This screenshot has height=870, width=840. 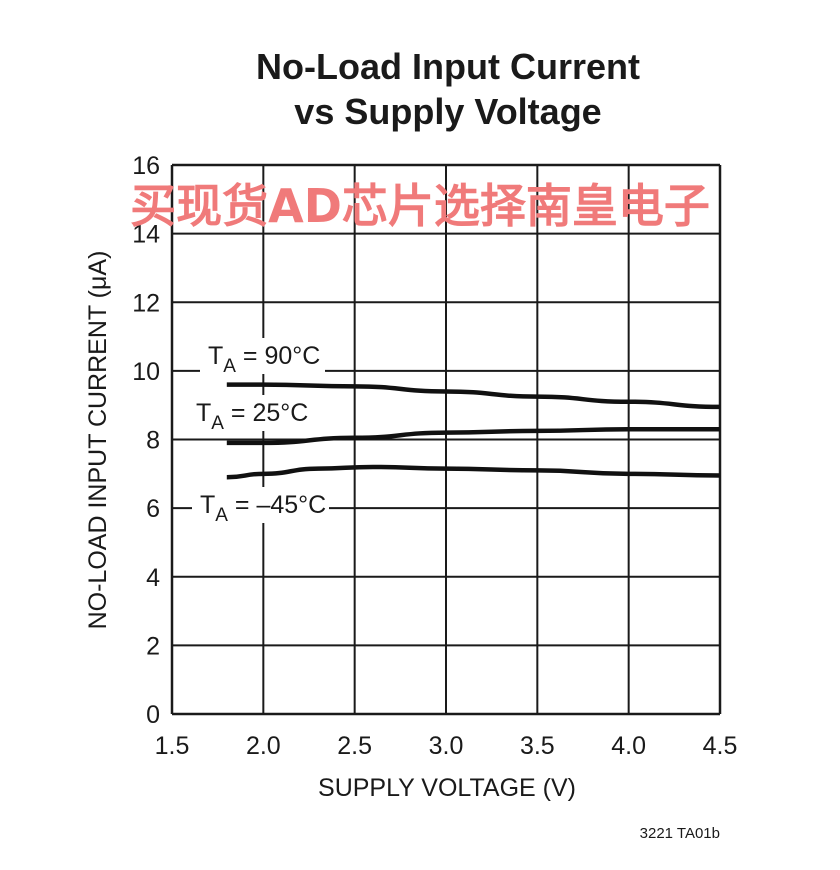 What do you see at coordinates (447, 788) in the screenshot?
I see `x-axis-label: SUPPLY VOLTAGE (V)` at bounding box center [447, 788].